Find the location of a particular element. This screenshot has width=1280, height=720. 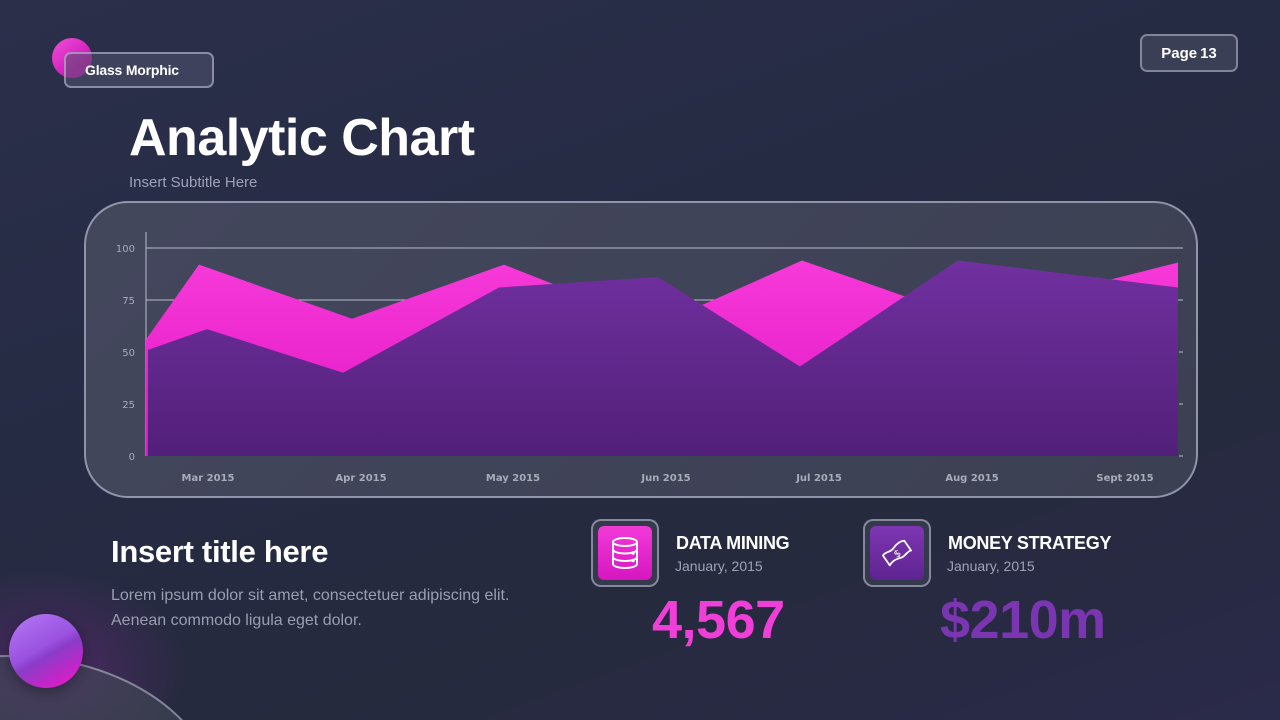

svg-text: Sept 2015 is located at coordinates (1124, 478).